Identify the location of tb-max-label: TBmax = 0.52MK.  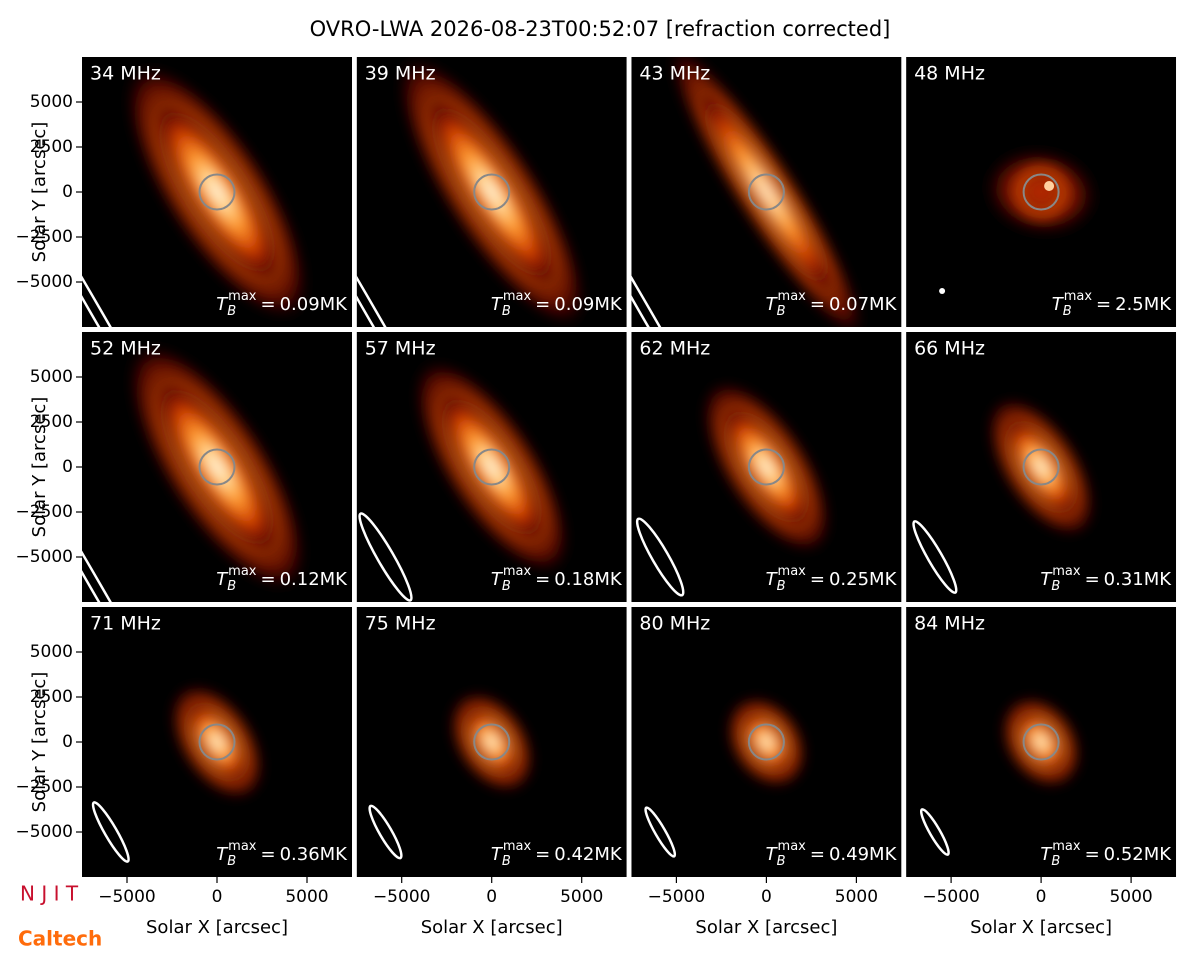
(1106, 854).